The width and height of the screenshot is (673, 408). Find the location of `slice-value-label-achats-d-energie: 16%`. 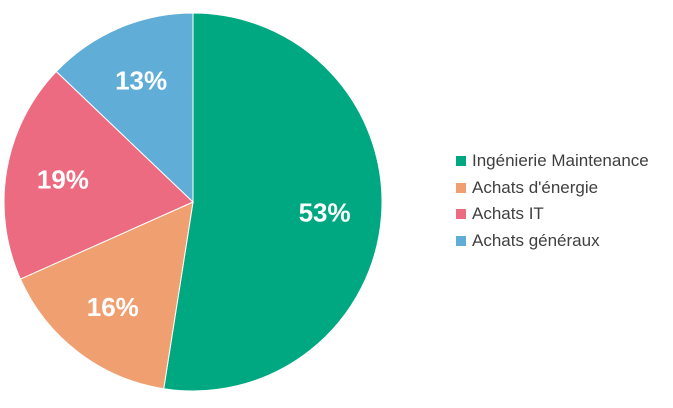

slice-value-label-achats-d-energie: 16% is located at coordinates (113, 307).